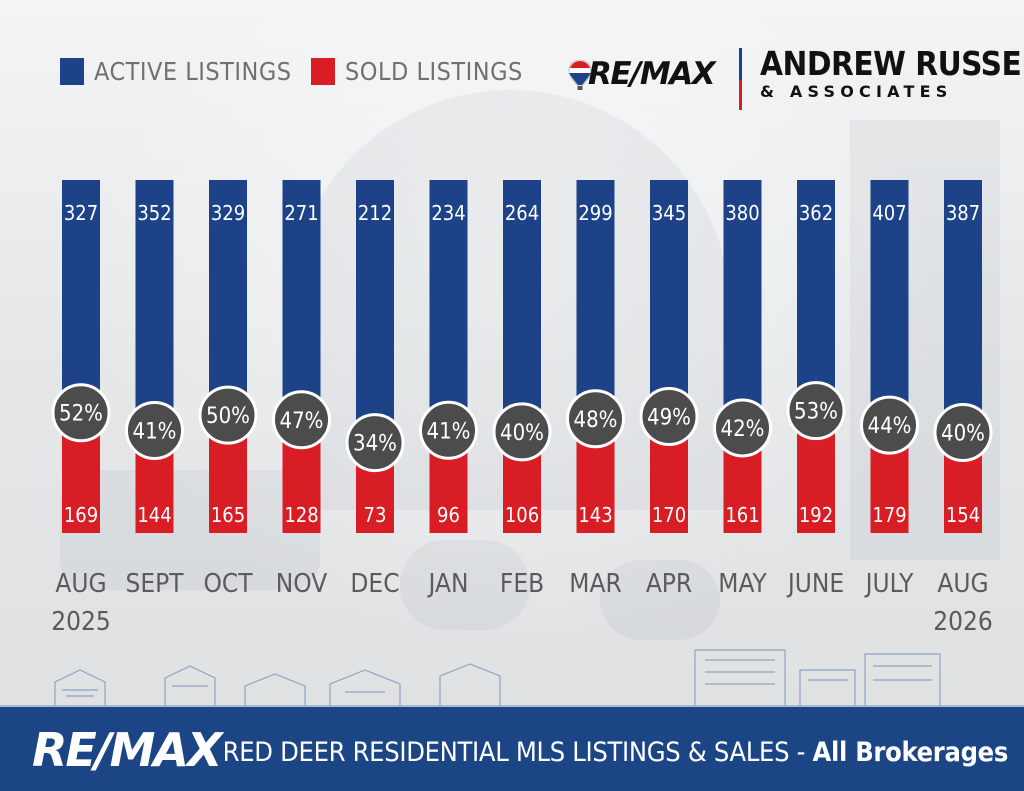 The width and height of the screenshot is (1024, 791). I want to click on x-tick-label-5-0: JAN, so click(448, 584).